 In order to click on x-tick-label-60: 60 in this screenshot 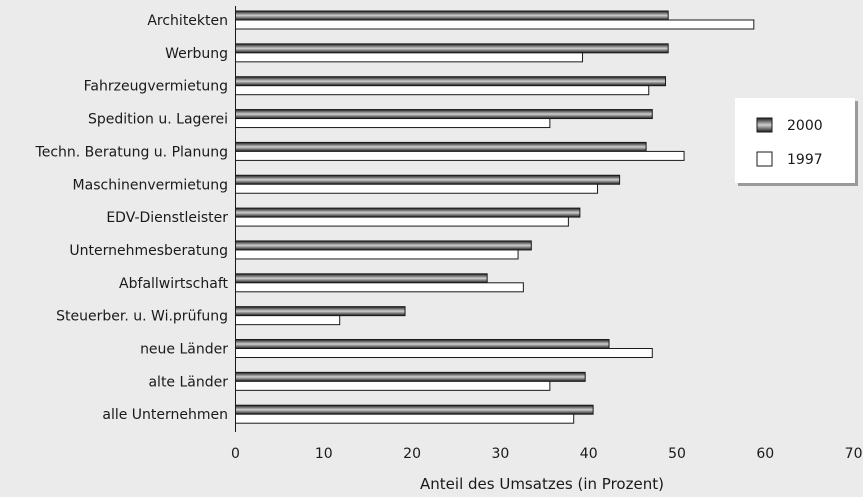, I will do `click(765, 454)`.